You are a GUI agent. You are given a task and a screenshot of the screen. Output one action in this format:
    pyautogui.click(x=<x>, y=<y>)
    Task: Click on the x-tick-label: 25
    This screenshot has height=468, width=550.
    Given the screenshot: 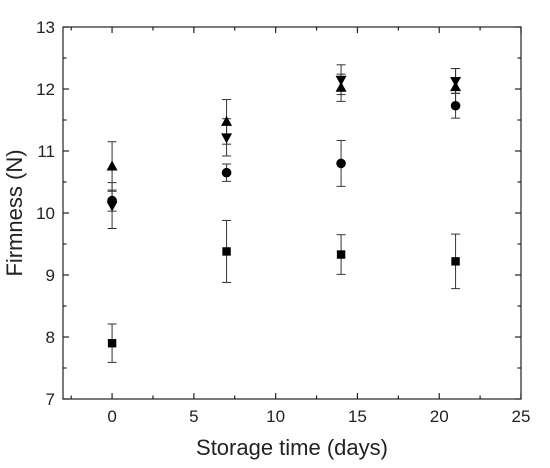 What is the action you would take?
    pyautogui.click(x=521, y=416)
    